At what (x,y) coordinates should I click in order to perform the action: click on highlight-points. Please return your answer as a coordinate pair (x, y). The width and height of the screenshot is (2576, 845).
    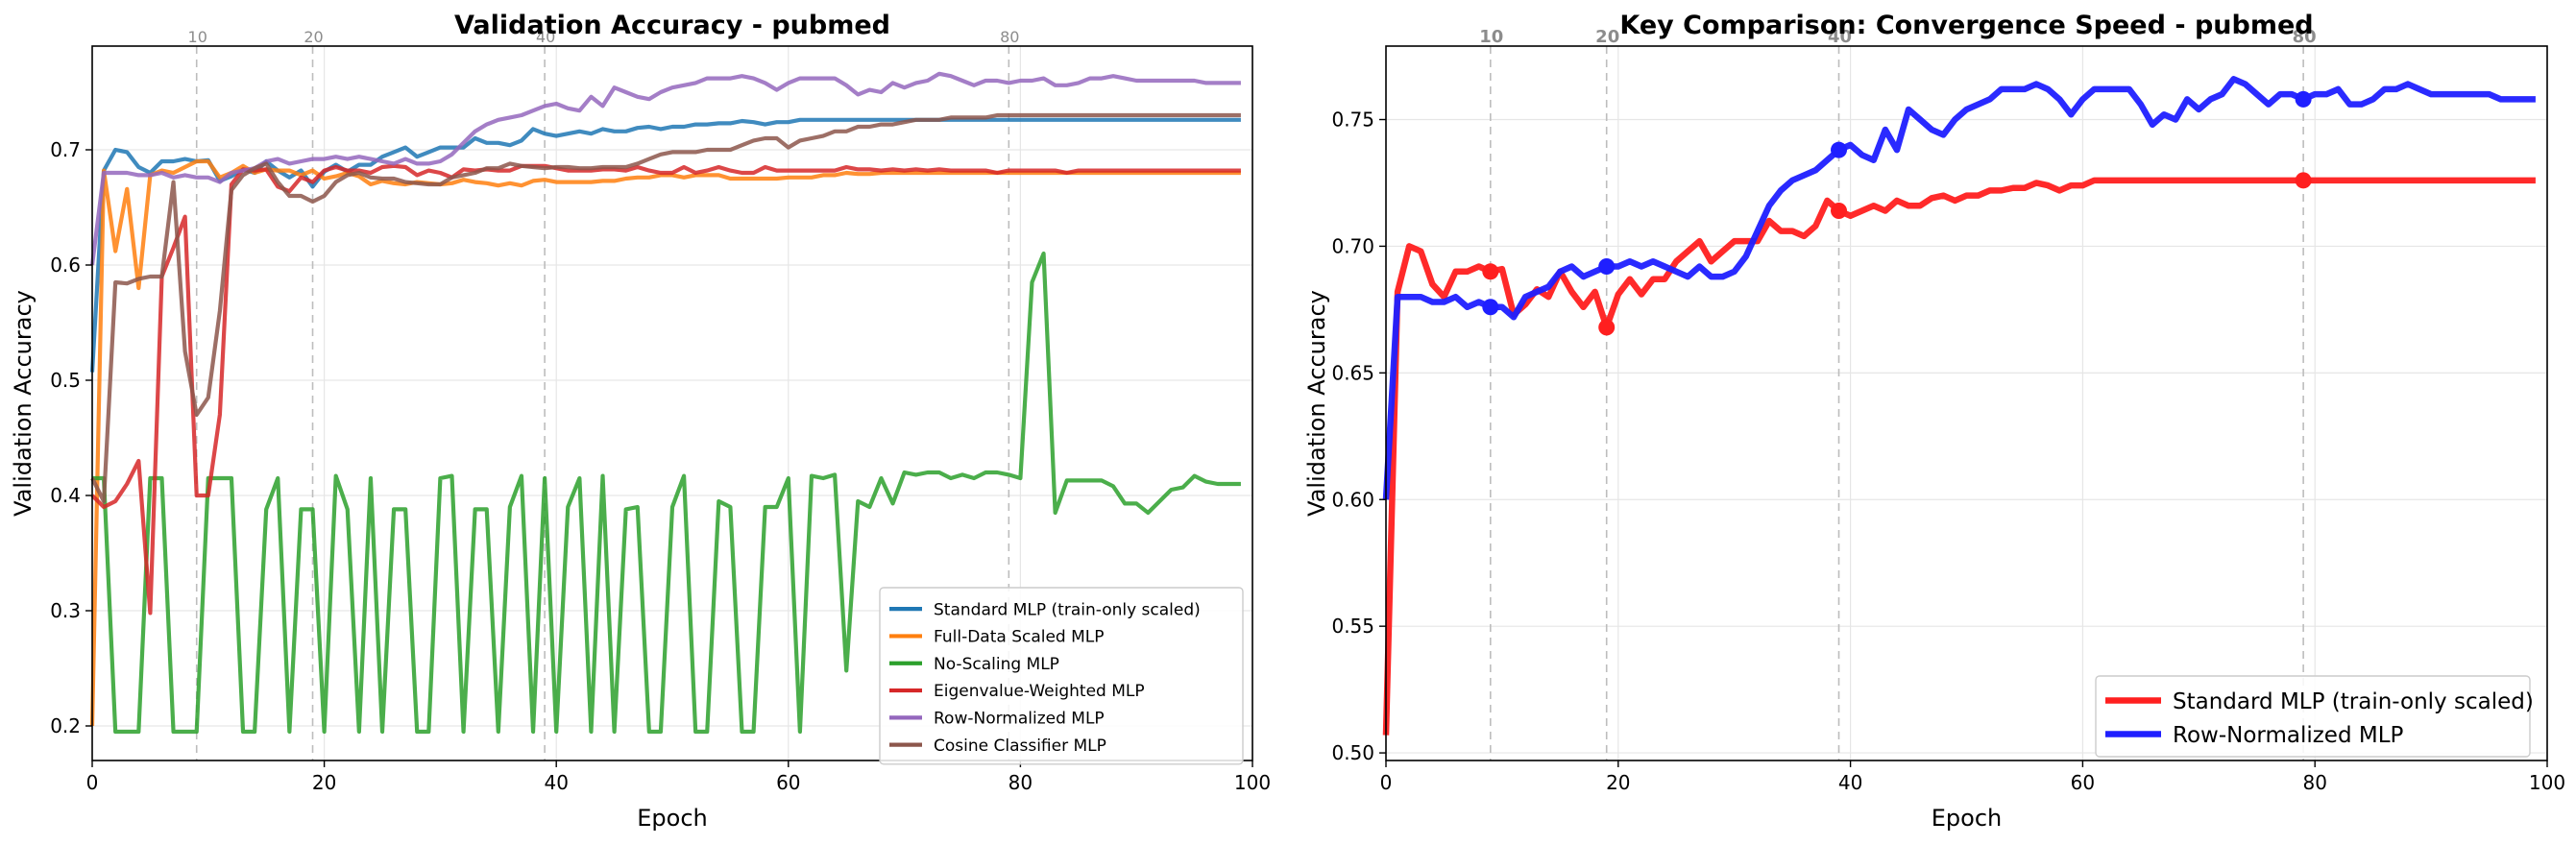
    Looking at the image, I should click on (1897, 213).